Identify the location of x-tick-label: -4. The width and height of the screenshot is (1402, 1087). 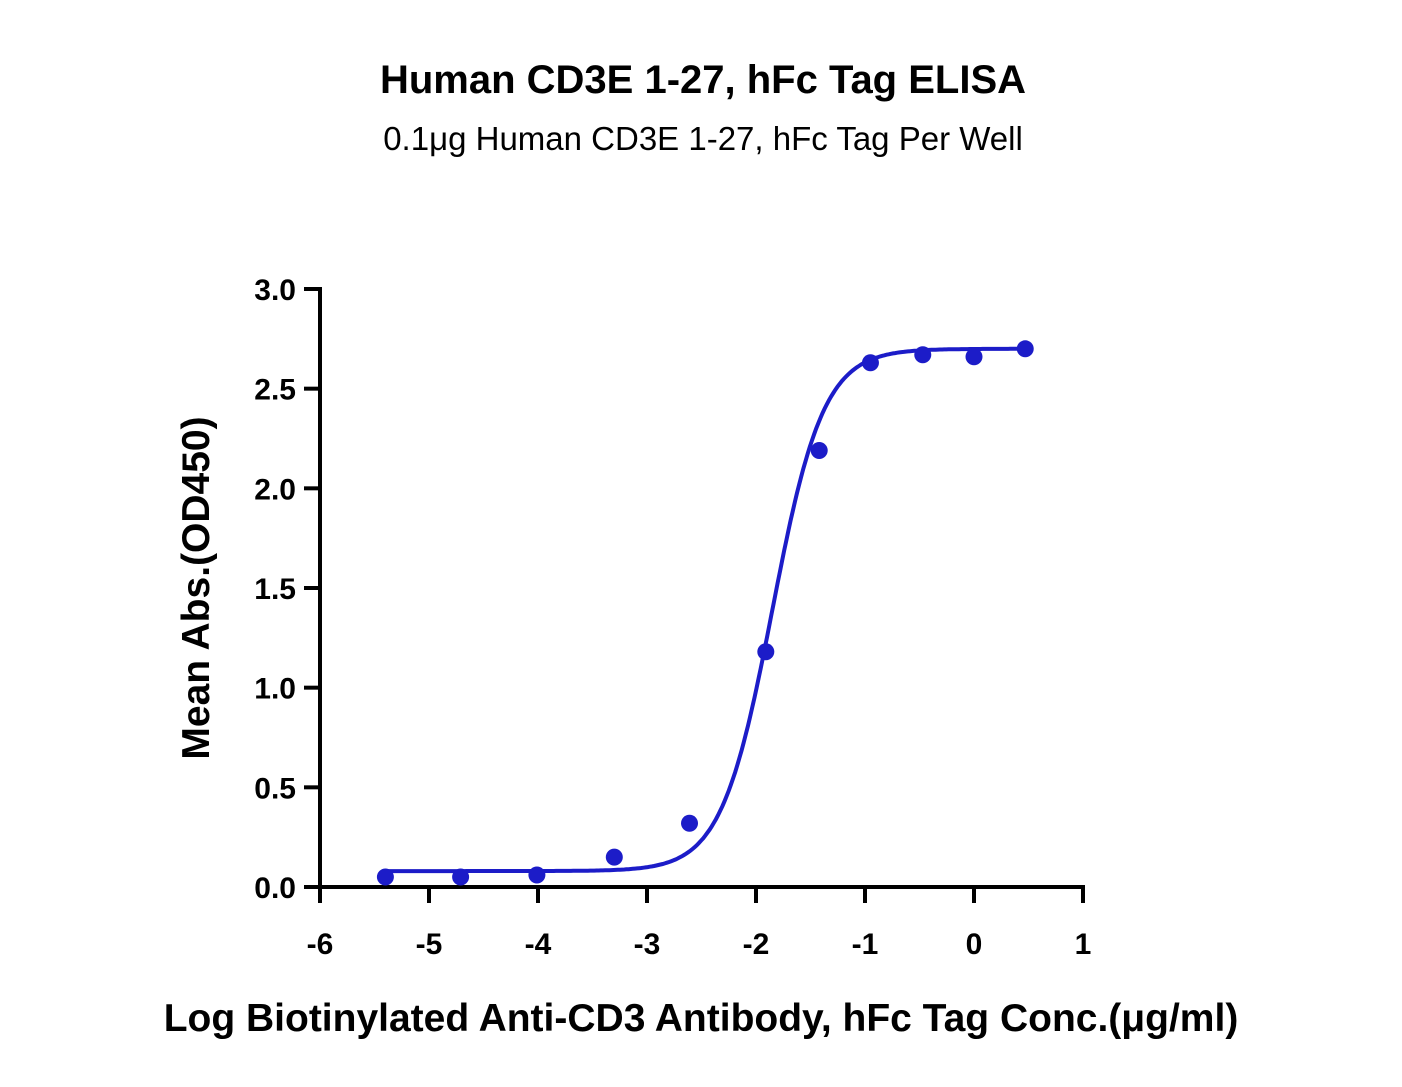
(538, 944).